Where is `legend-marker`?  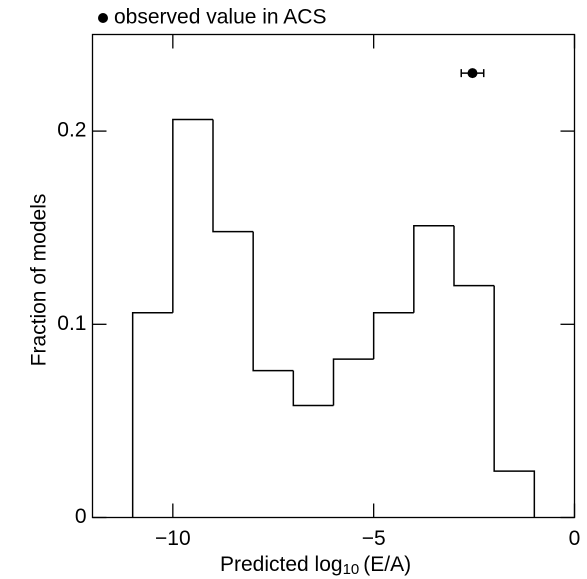 legend-marker is located at coordinates (103, 18).